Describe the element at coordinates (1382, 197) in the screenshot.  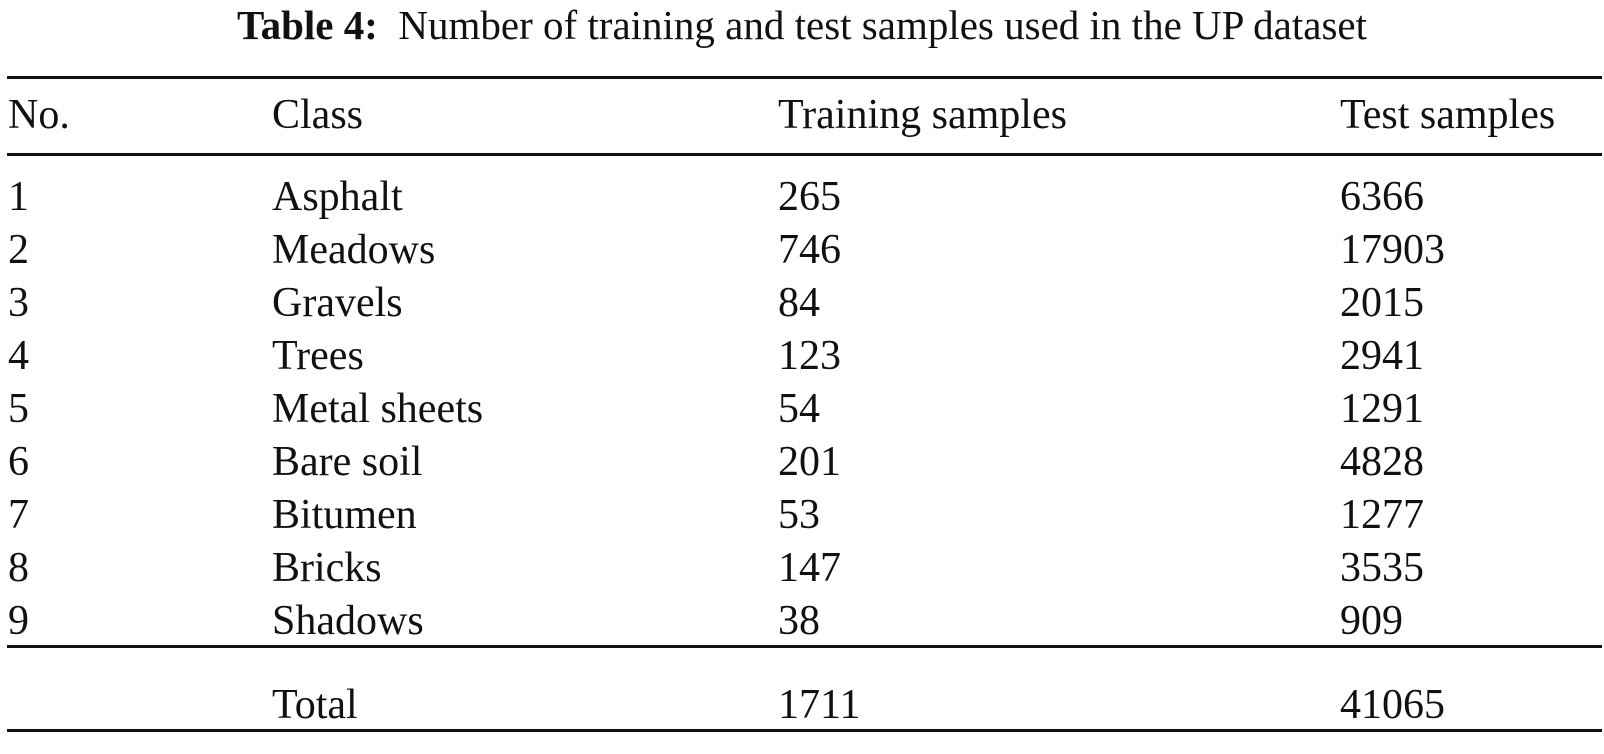
I see `cell-test: 6366` at that location.